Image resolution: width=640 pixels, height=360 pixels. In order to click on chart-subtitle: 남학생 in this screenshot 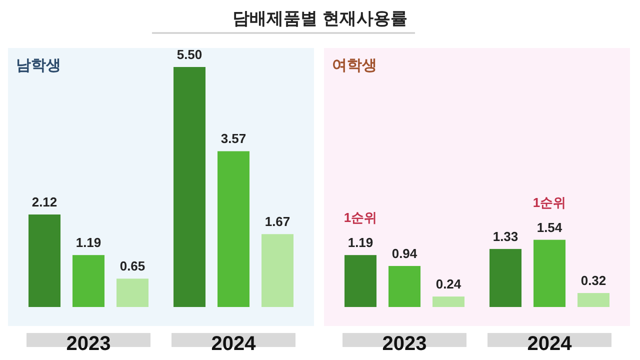, I will do `click(38, 65)`.